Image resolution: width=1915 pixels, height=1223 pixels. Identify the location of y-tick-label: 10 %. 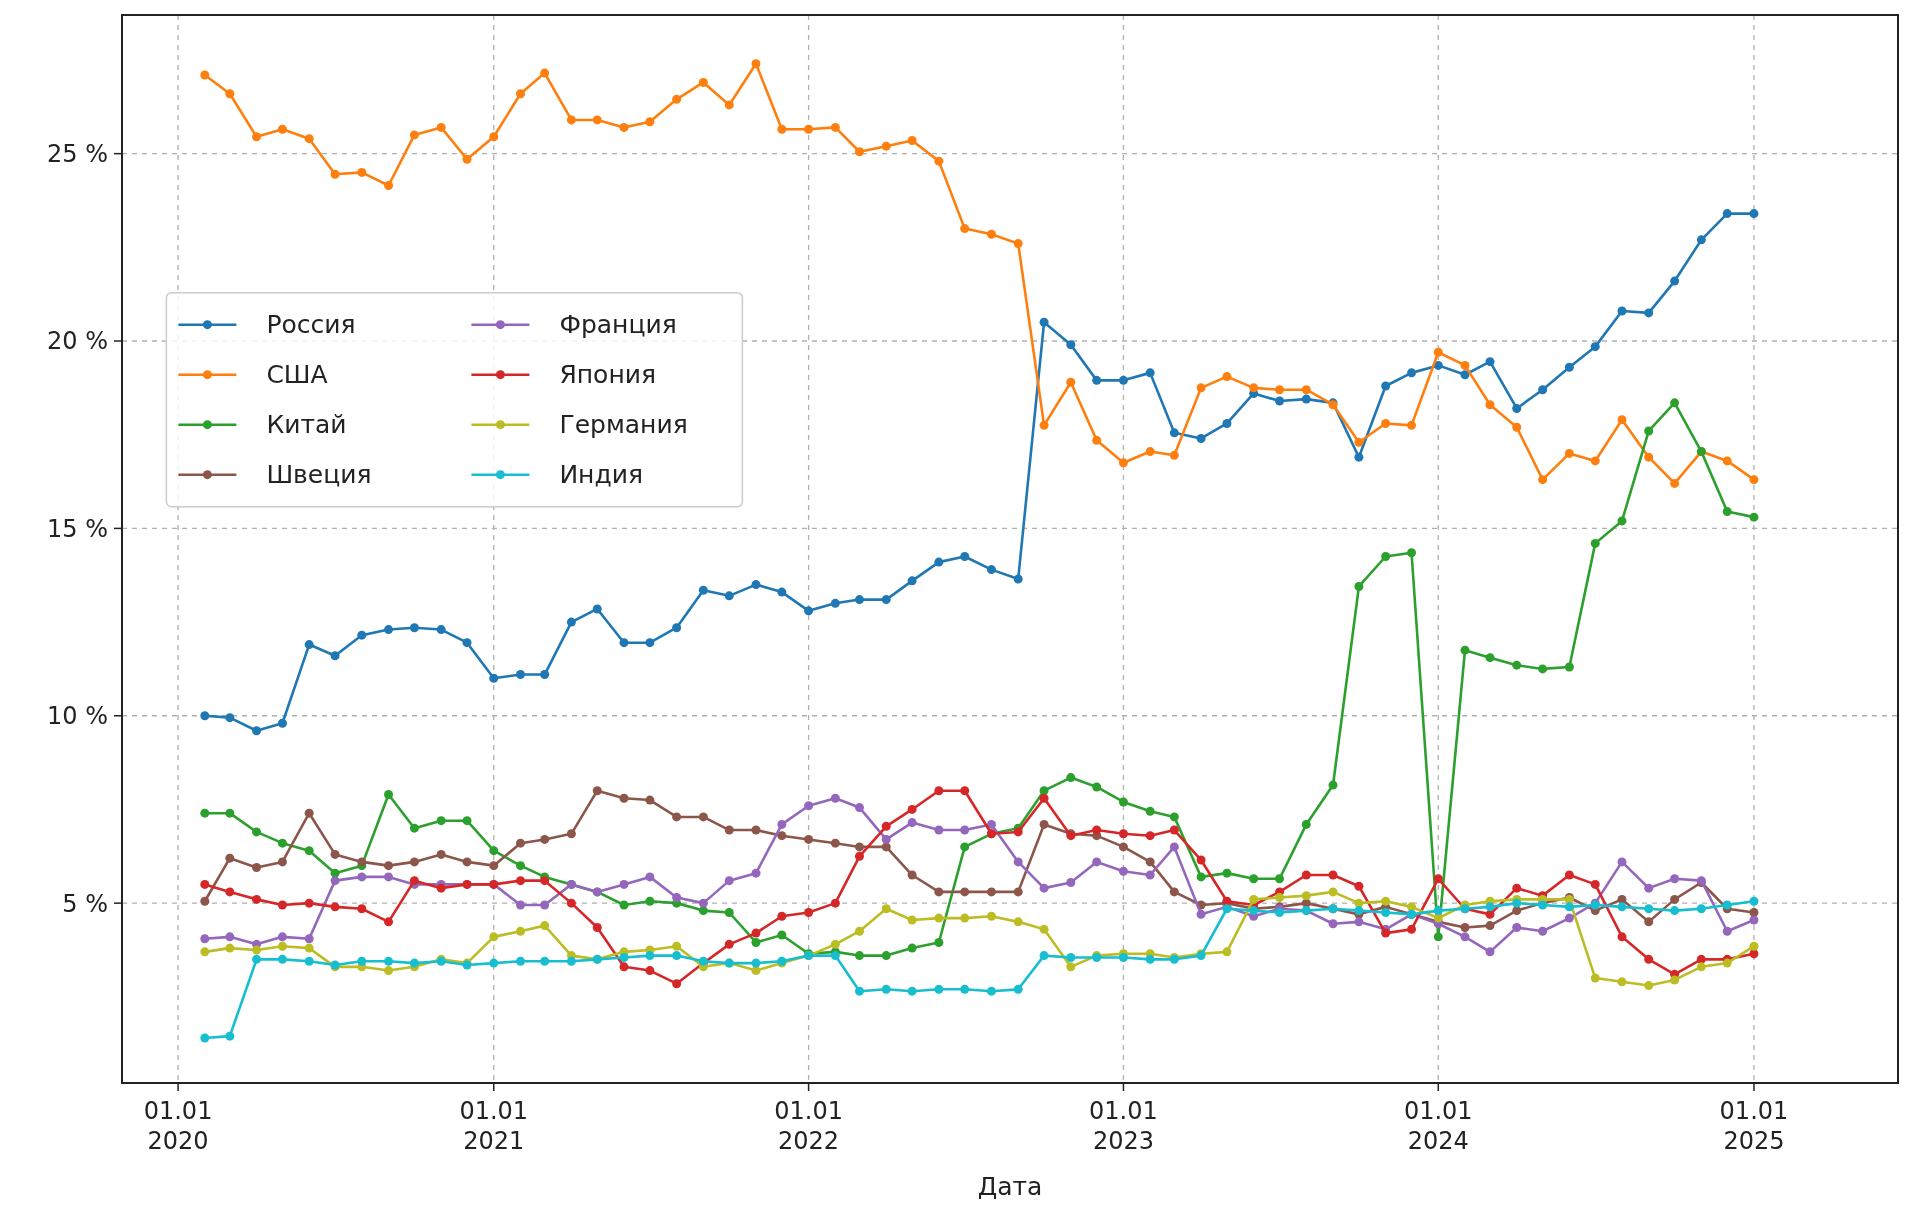
(77, 716).